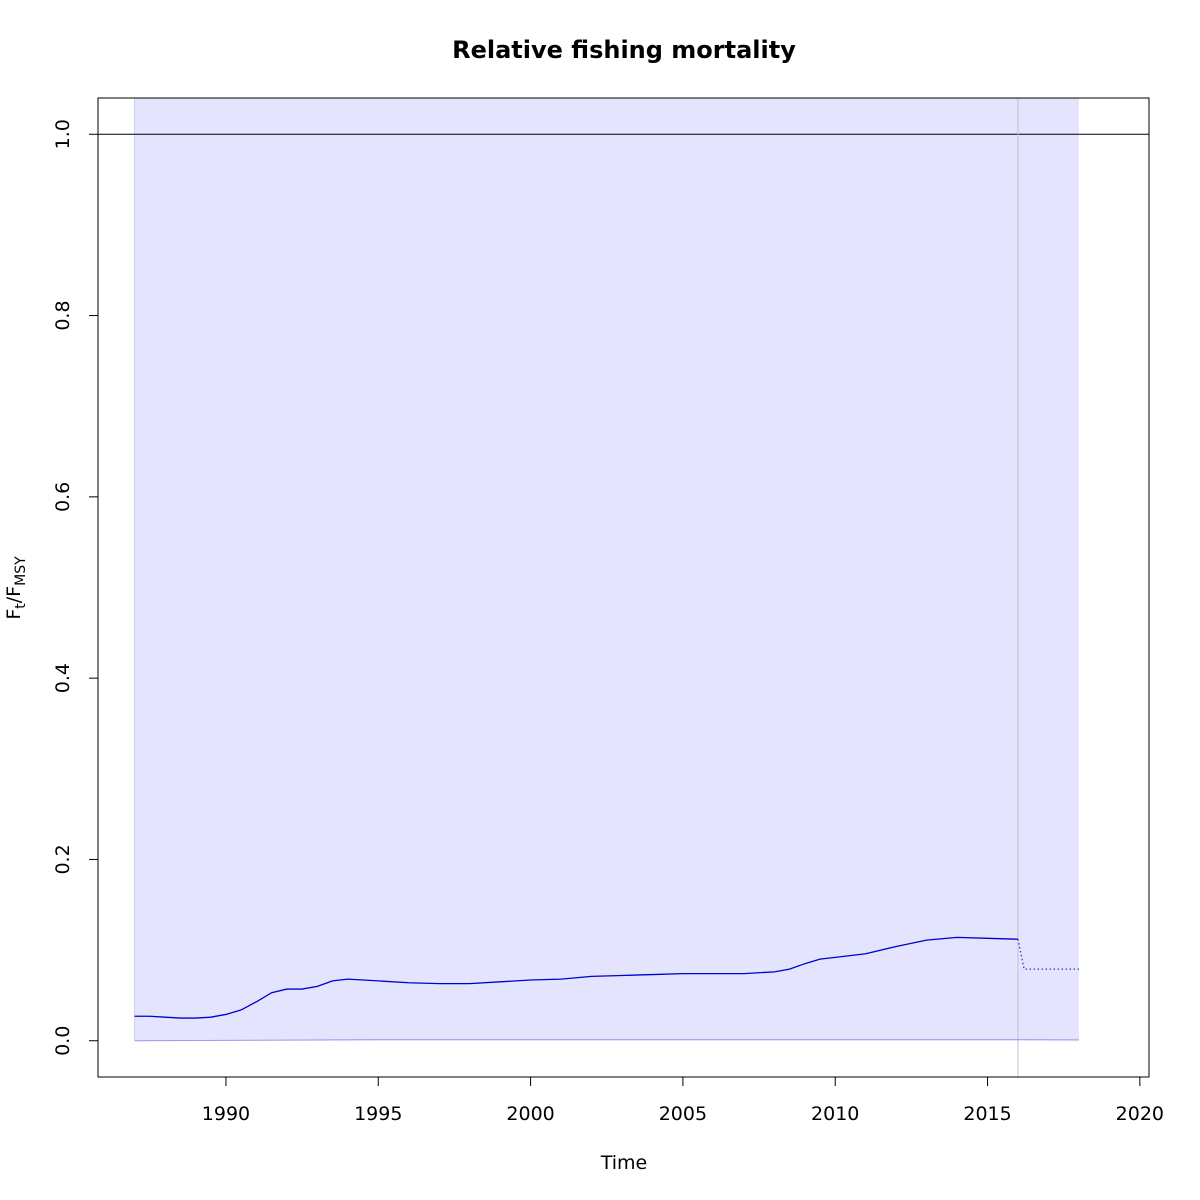 The height and width of the screenshot is (1200, 1200). Describe the element at coordinates (683, 1100) in the screenshot. I see `x-axis: 1990 1995 2000 2005 2010 2015 2020` at that location.